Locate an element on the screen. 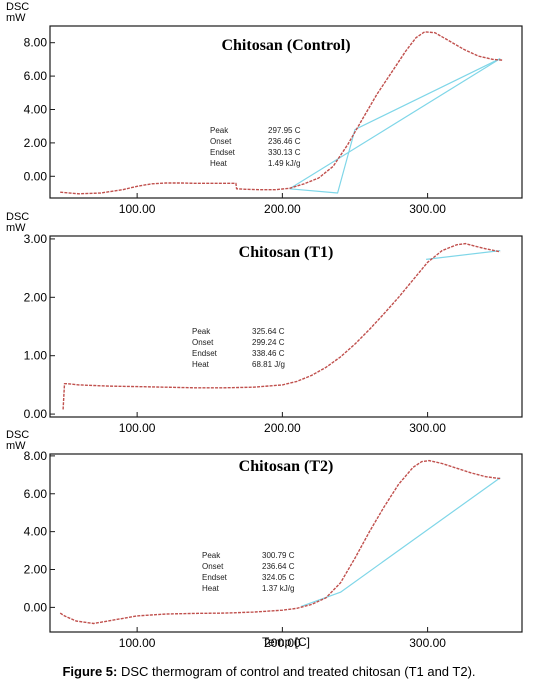 Image resolution: width=538 pixels, height=690 pixels. x-axis-label: Temp [C] is located at coordinates (286, 642).